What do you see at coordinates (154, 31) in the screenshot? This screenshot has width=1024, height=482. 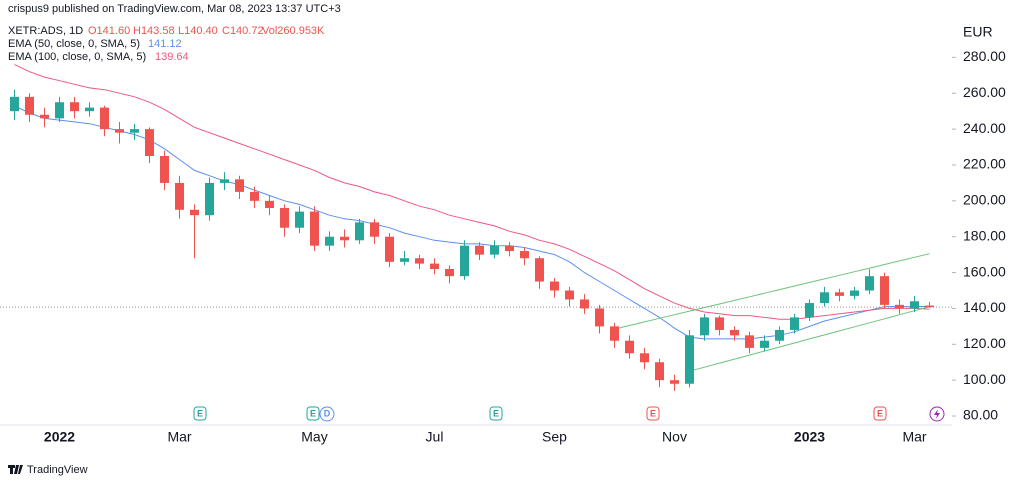 I see `ohlc-high: H143.58` at bounding box center [154, 31].